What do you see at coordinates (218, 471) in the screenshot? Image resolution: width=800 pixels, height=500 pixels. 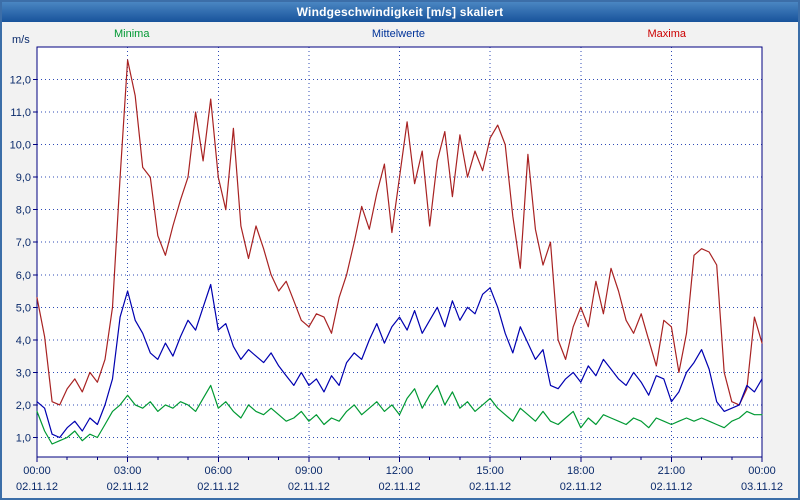 I see `svg-text: 06:00` at bounding box center [218, 471].